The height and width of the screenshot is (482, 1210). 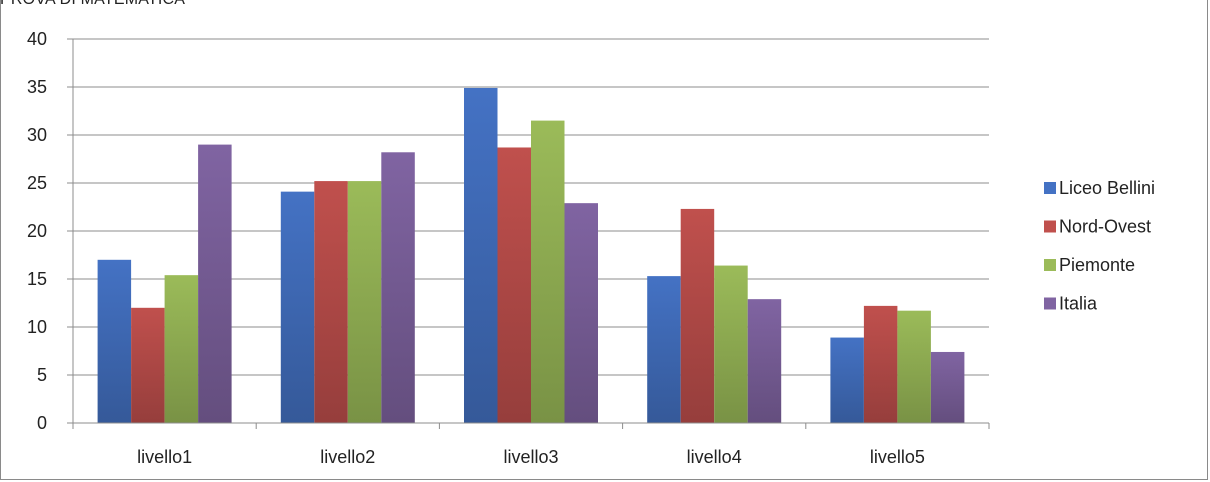 What do you see at coordinates (37, 39) in the screenshot?
I see `y-tick-label-40: 40` at bounding box center [37, 39].